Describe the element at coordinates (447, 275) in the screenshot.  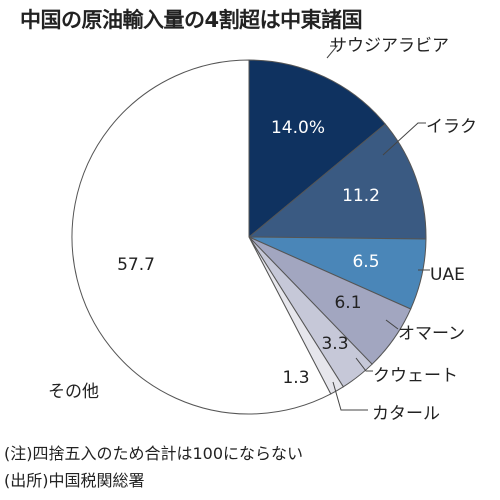
I see `slice-category-label-2: UAE` at that location.